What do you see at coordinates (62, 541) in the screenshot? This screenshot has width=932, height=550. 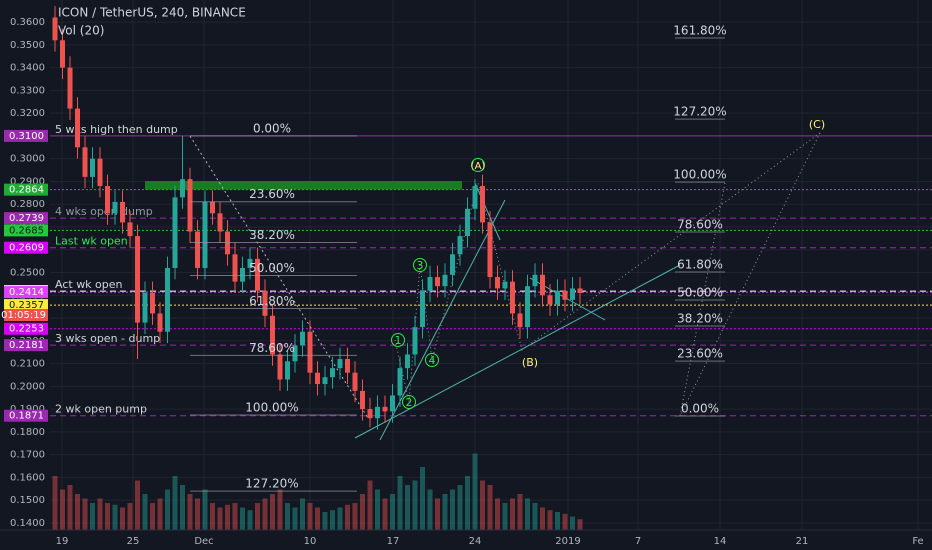 I see `x-tick-label: 19` at bounding box center [62, 541].